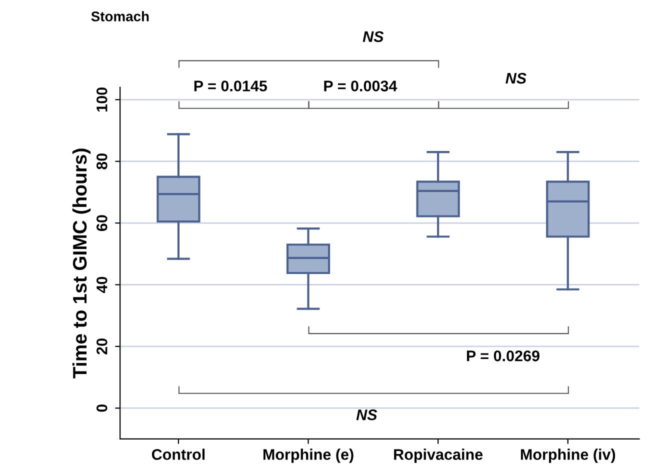 Image resolution: width=649 pixels, height=472 pixels. What do you see at coordinates (178, 454) in the screenshot?
I see `x-tick-label: Control` at bounding box center [178, 454].